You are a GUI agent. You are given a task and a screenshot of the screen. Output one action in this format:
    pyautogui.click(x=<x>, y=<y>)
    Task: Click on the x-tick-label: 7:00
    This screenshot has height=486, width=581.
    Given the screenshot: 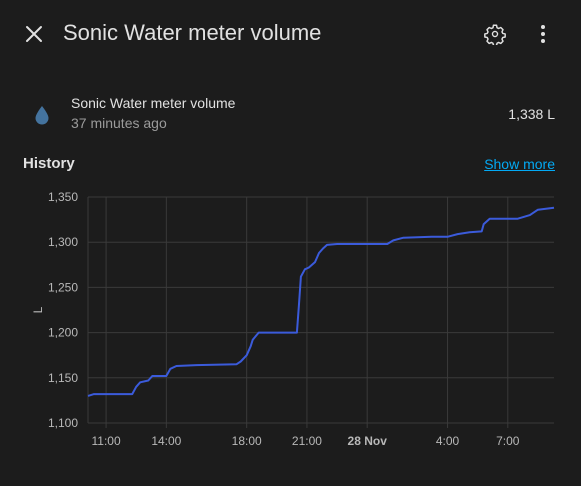 What is the action you would take?
    pyautogui.click(x=508, y=441)
    